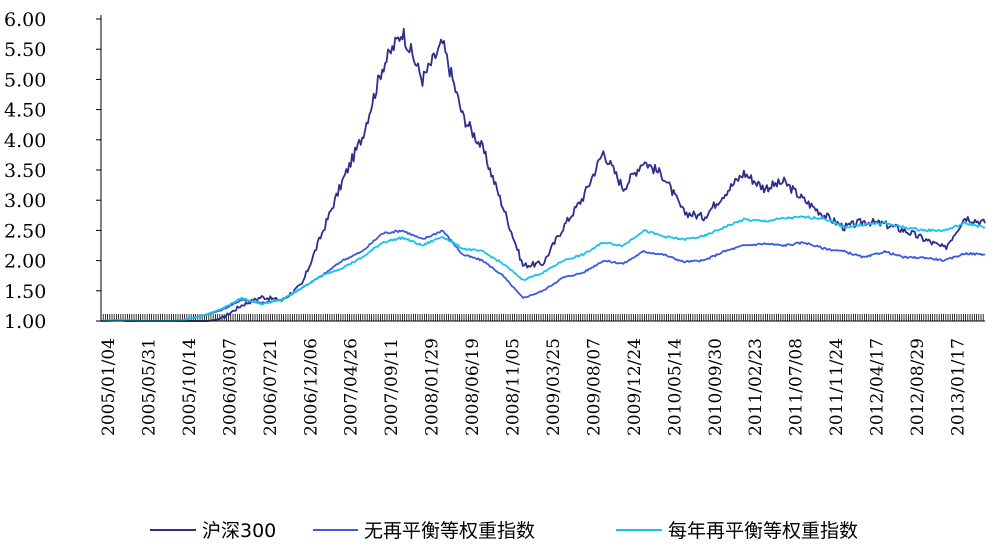 This screenshot has width=993, height=552. I want to click on x-tick-label: 2005/05/31, so click(149, 387).